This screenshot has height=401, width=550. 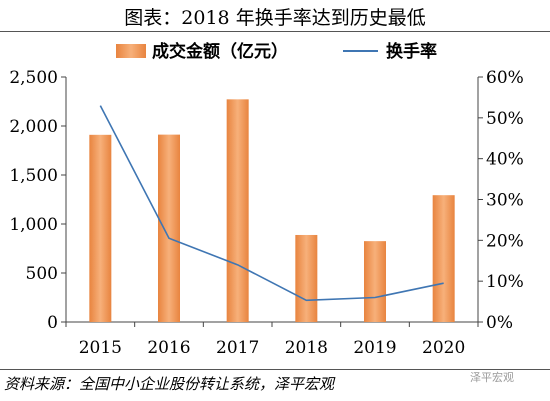 What do you see at coordinates (499, 323) in the screenshot?
I see `right-tick-label: 0%` at bounding box center [499, 323].